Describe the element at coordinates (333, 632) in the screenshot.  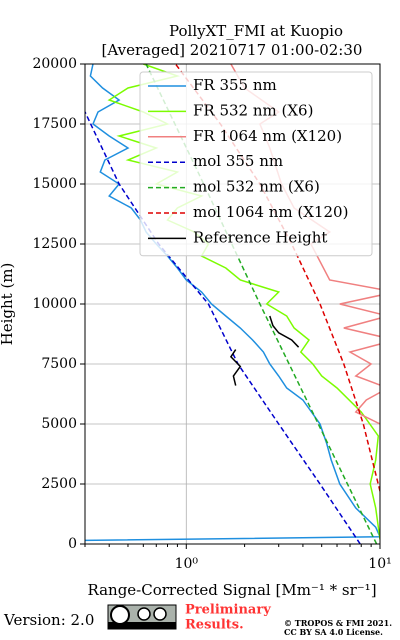
I see `license: CC BY SA 4.0 License.` at that location.